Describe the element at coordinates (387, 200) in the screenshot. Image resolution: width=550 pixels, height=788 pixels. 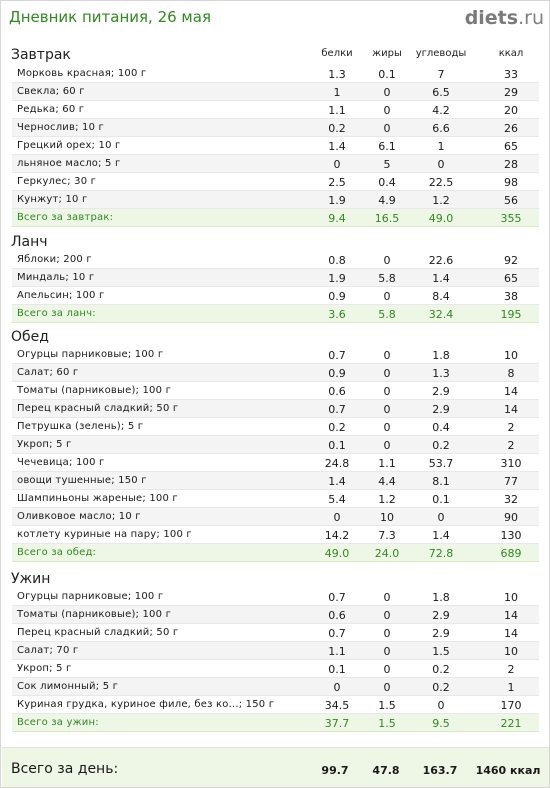
I see `fat-value: 4.9` at that location.